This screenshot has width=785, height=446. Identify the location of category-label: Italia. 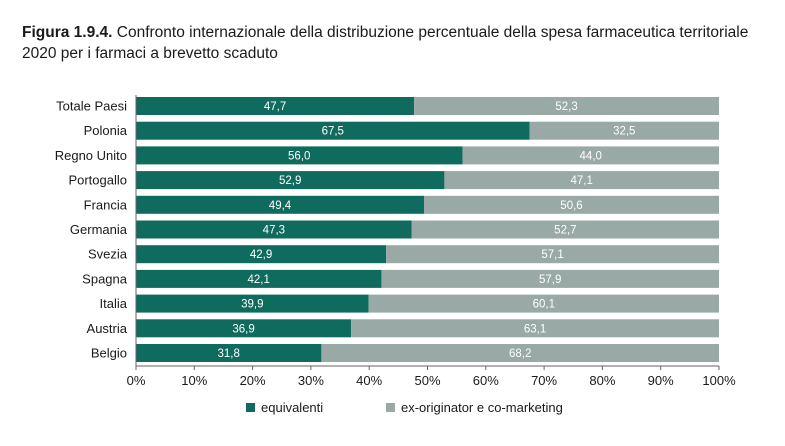
(114, 303).